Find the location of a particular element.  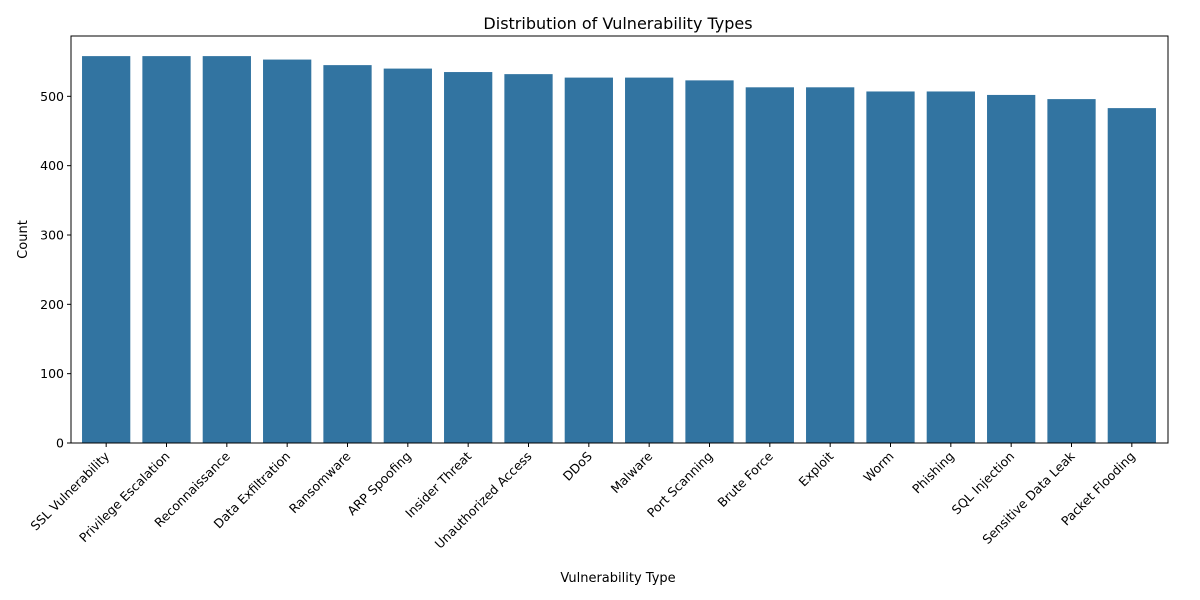

y-tick-label-0: 0 is located at coordinates (60, 443).